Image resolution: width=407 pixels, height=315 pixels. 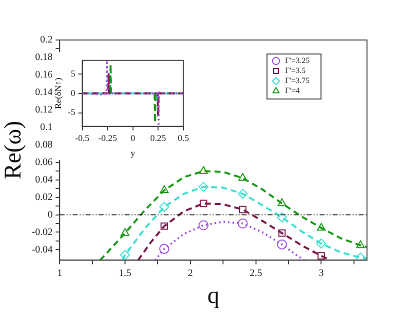 I want to click on x-tick-label: 1, so click(x=59, y=273).